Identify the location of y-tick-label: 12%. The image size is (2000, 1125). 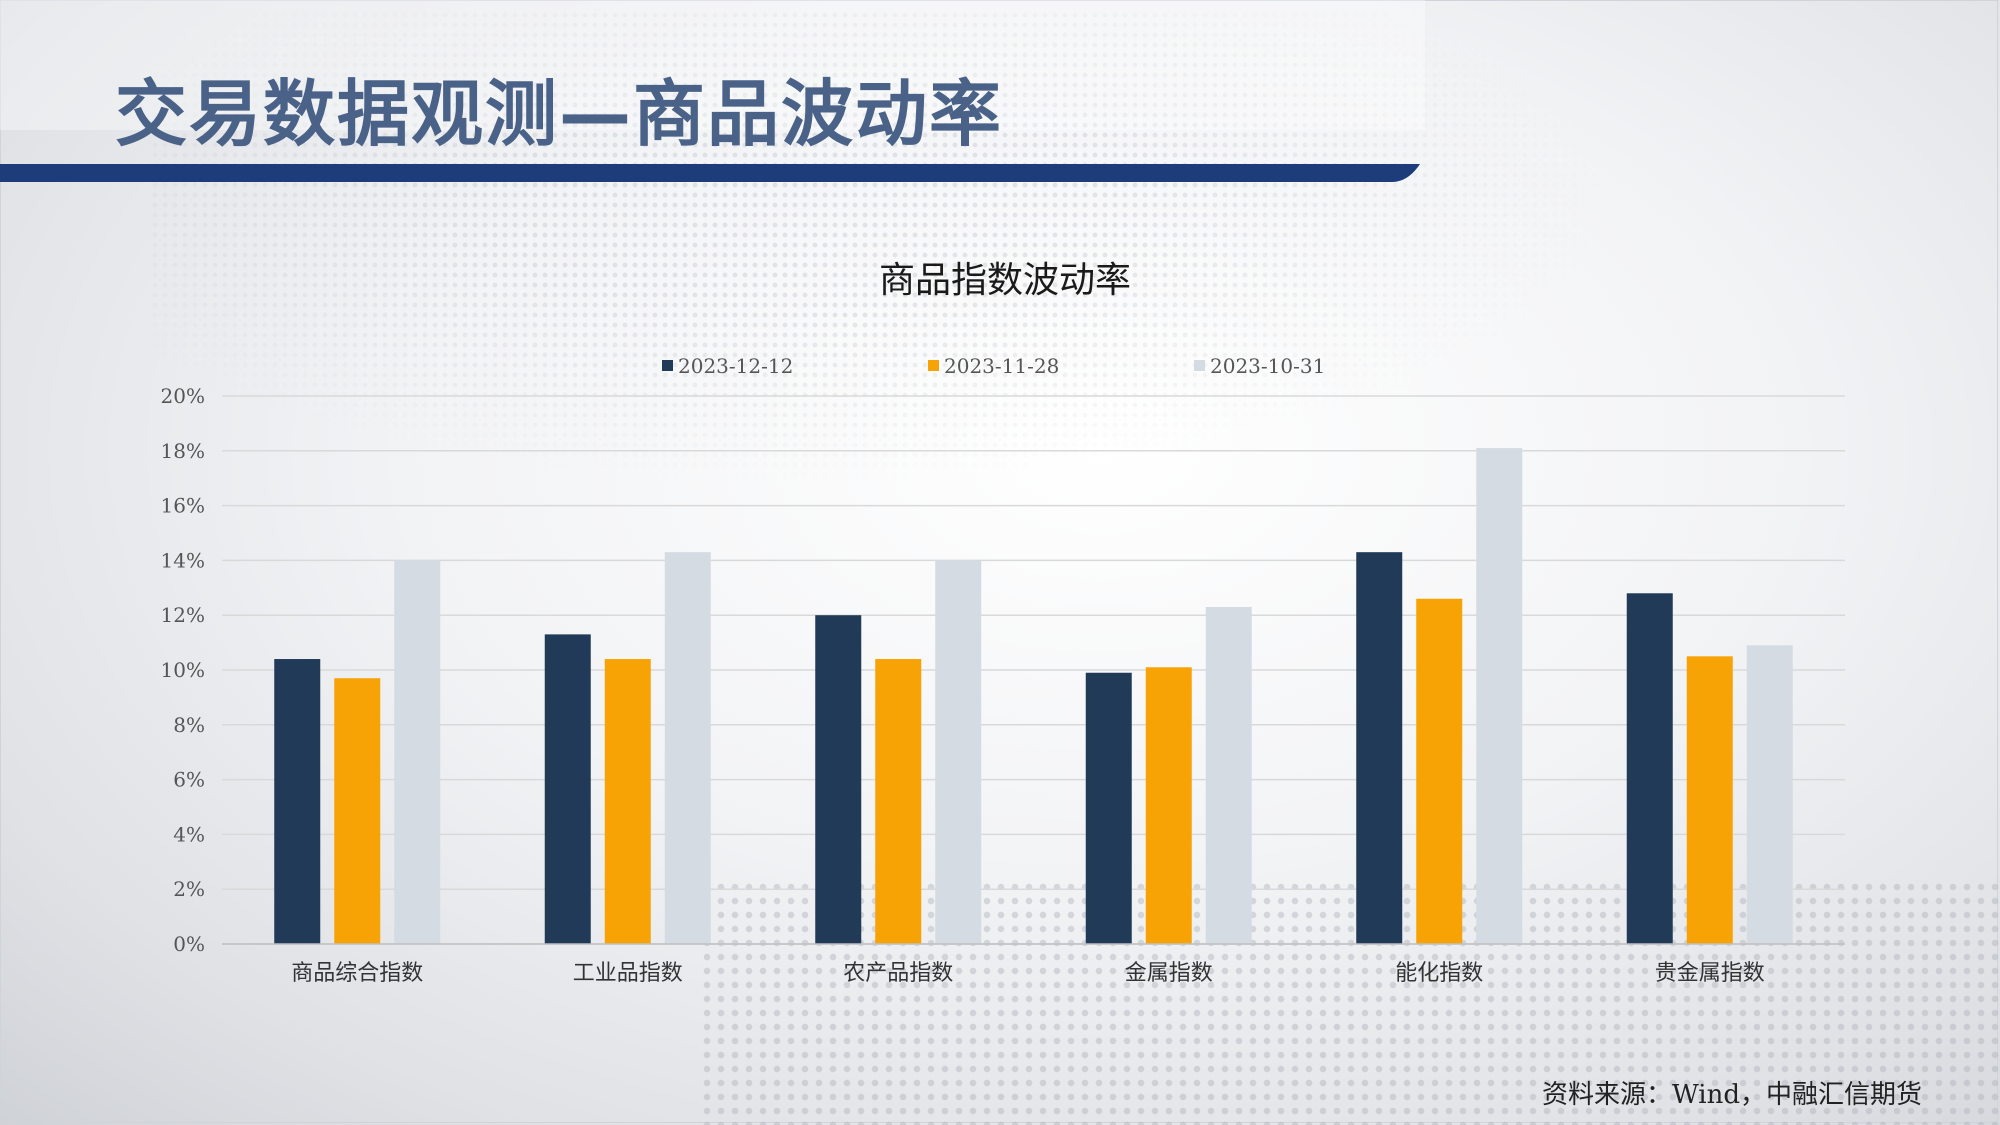
(183, 615).